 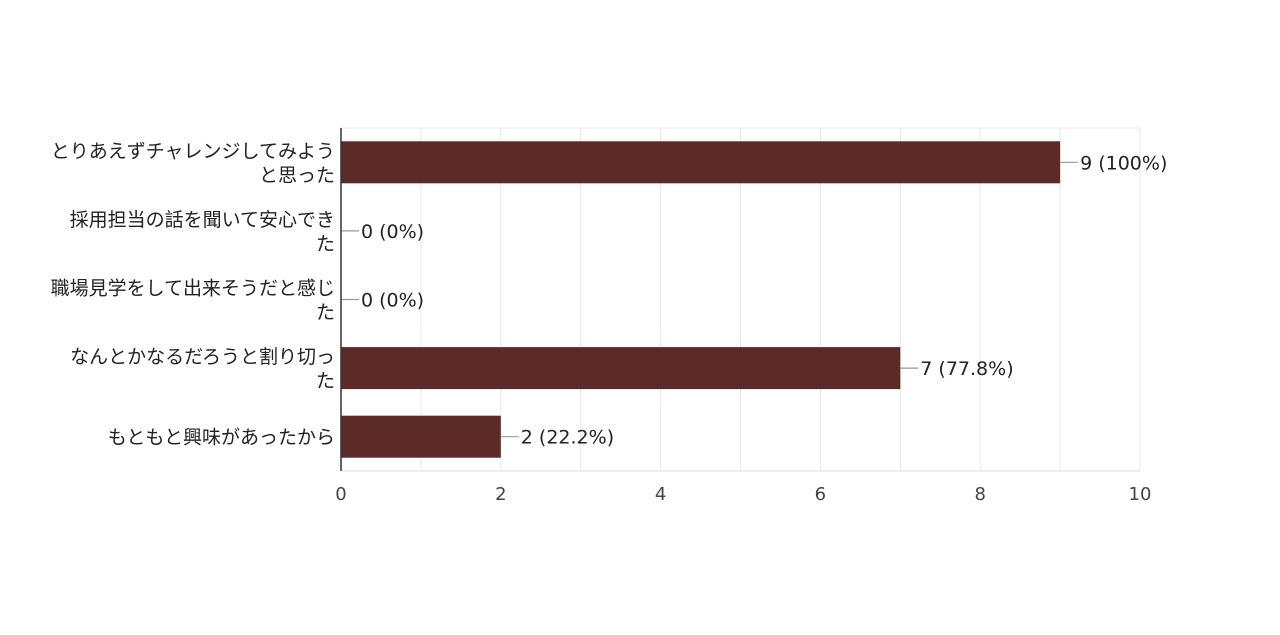 I want to click on category-label-1-line-0: 採用担当の話を聞いて安心でき, so click(x=202, y=220).